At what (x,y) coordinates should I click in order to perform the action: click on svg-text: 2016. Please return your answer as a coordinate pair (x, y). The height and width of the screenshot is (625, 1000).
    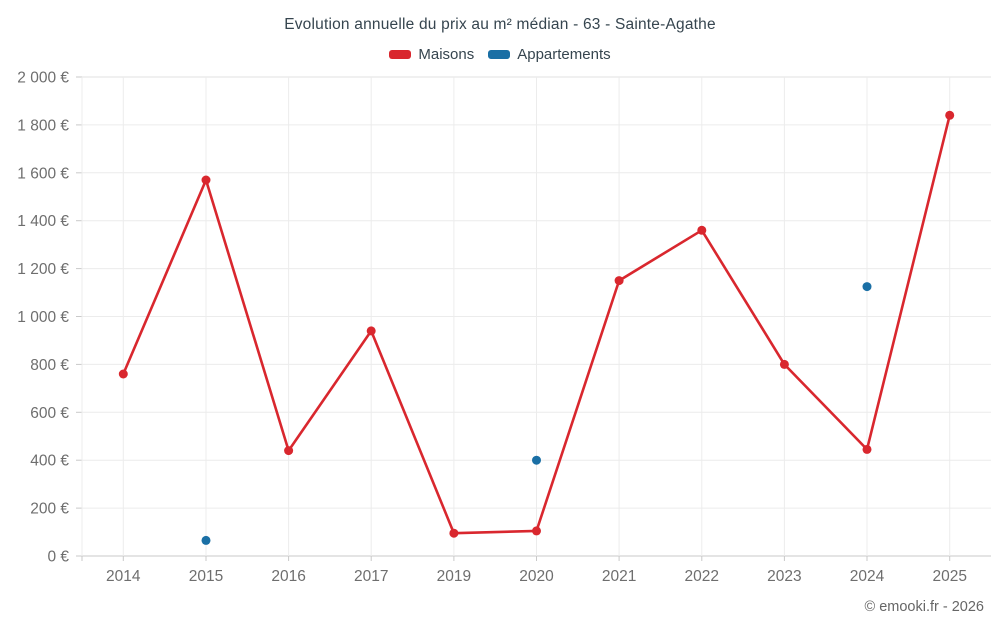
    Looking at the image, I should click on (288, 576).